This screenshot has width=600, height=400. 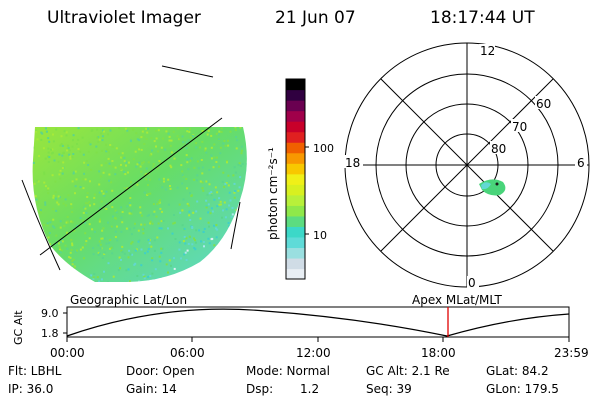 I want to click on xtick-label: 18:00, so click(x=438, y=353).